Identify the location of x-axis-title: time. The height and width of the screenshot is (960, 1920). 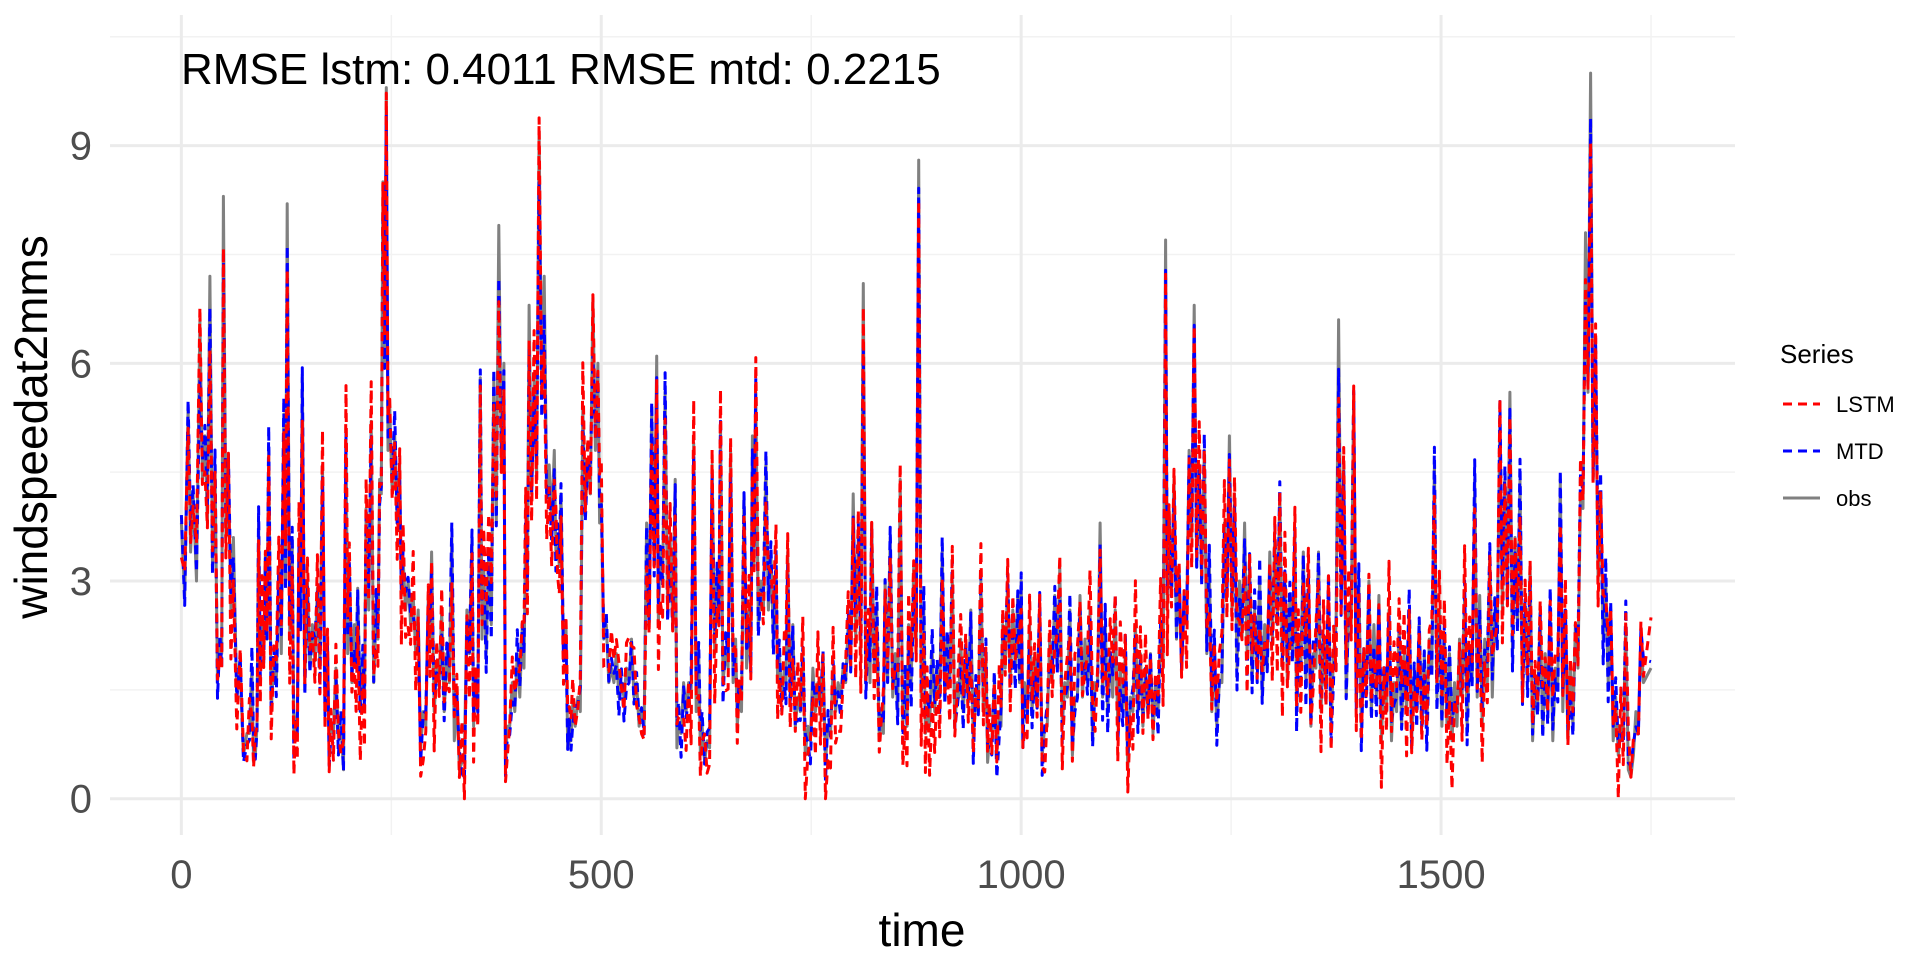
(922, 930).